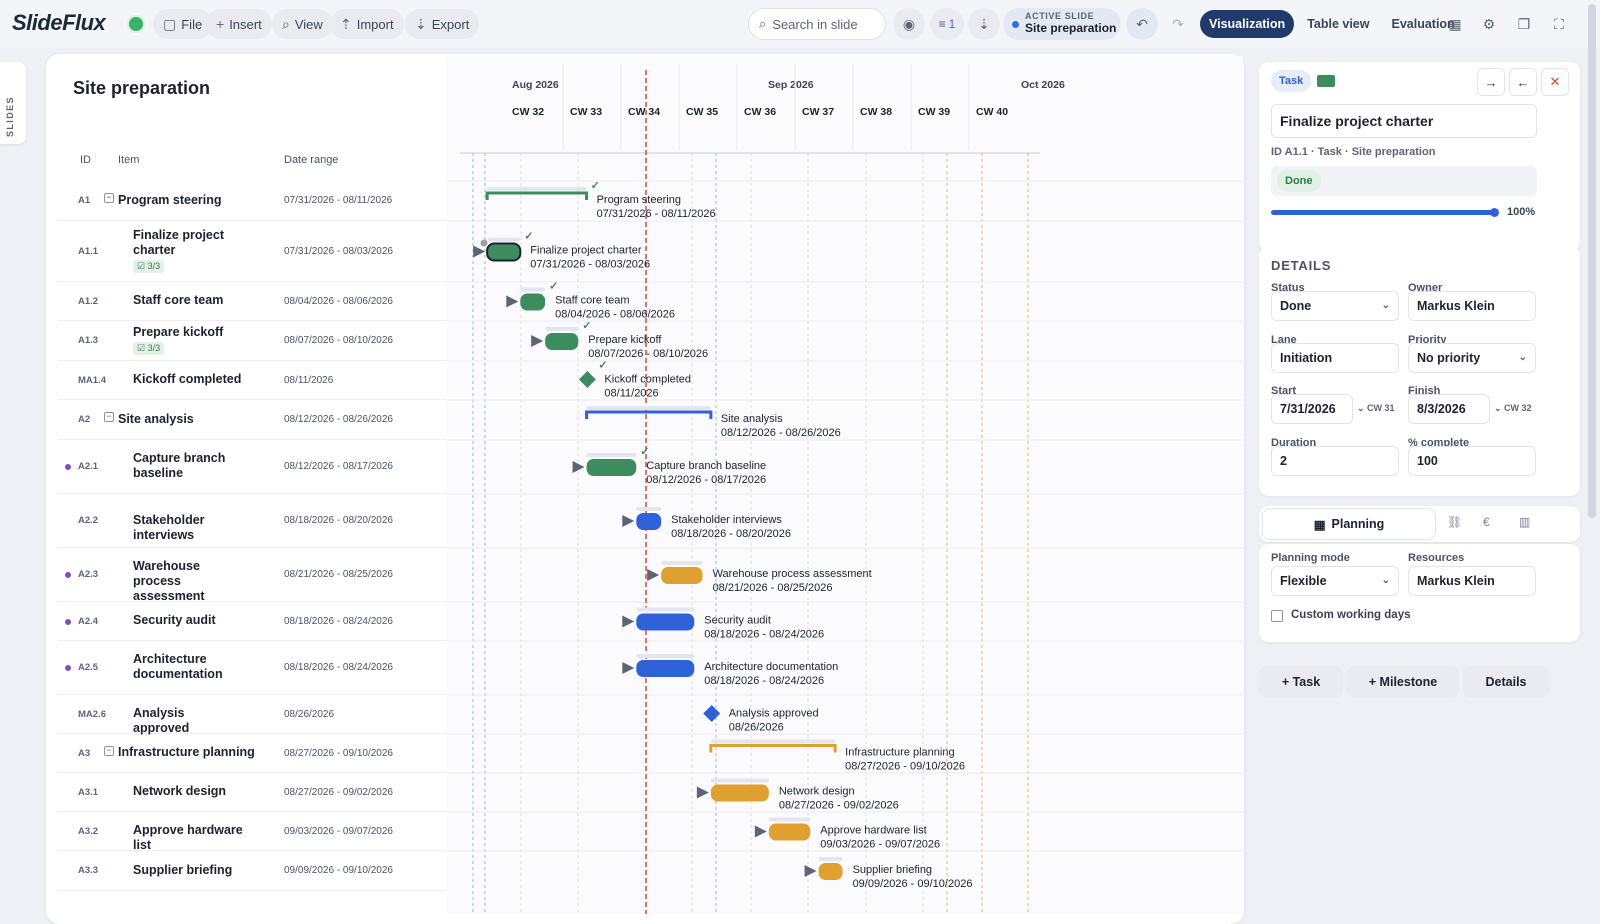  I want to click on close-panel-button: ✕, so click(1555, 82).